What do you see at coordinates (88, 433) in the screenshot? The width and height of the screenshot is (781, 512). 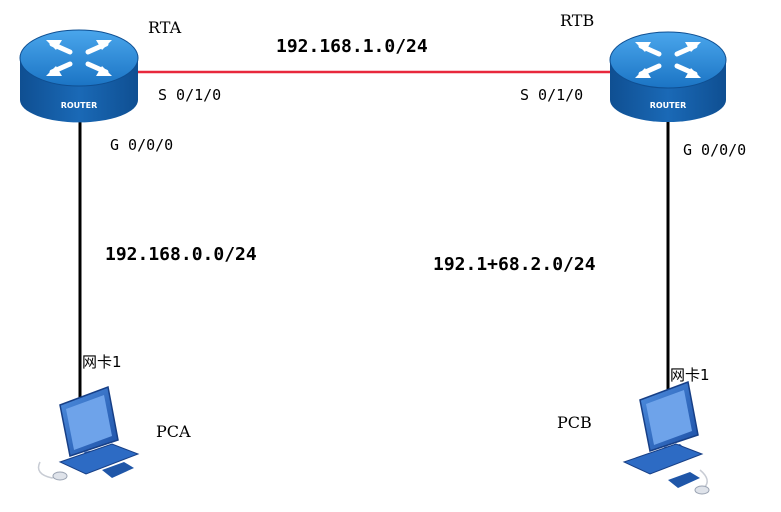 I see `pca-computer-icon` at bounding box center [88, 433].